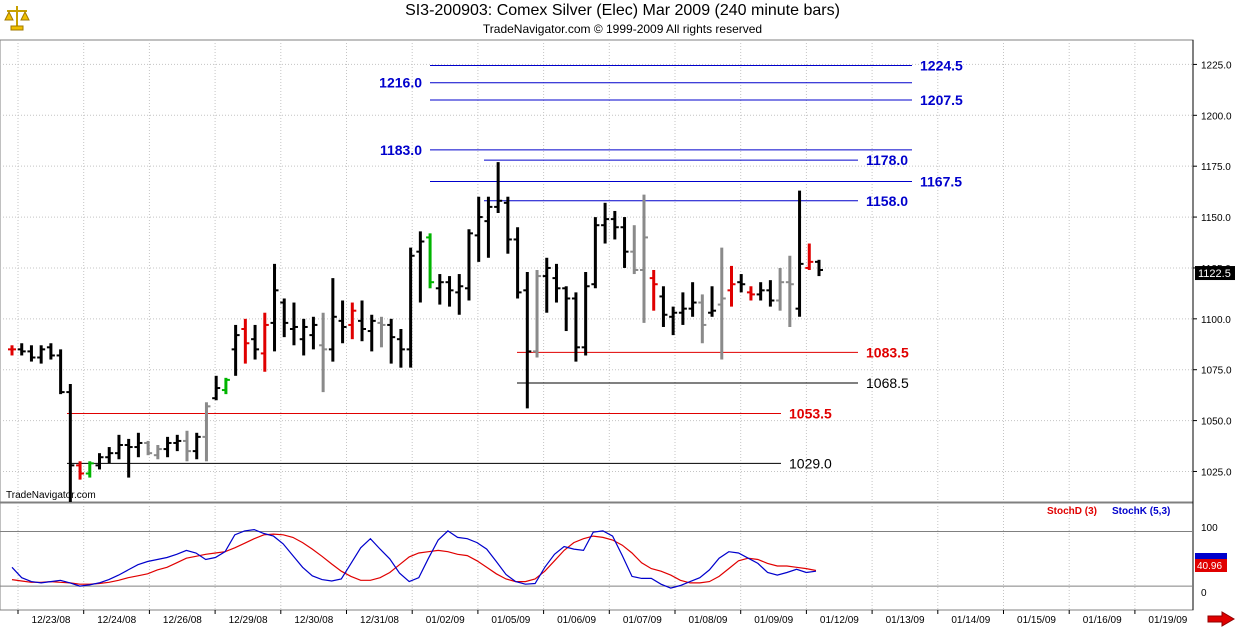 This screenshot has width=1245, height=631. Describe the element at coordinates (941, 65) in the screenshot. I see `level-label: 1224.5` at that location.